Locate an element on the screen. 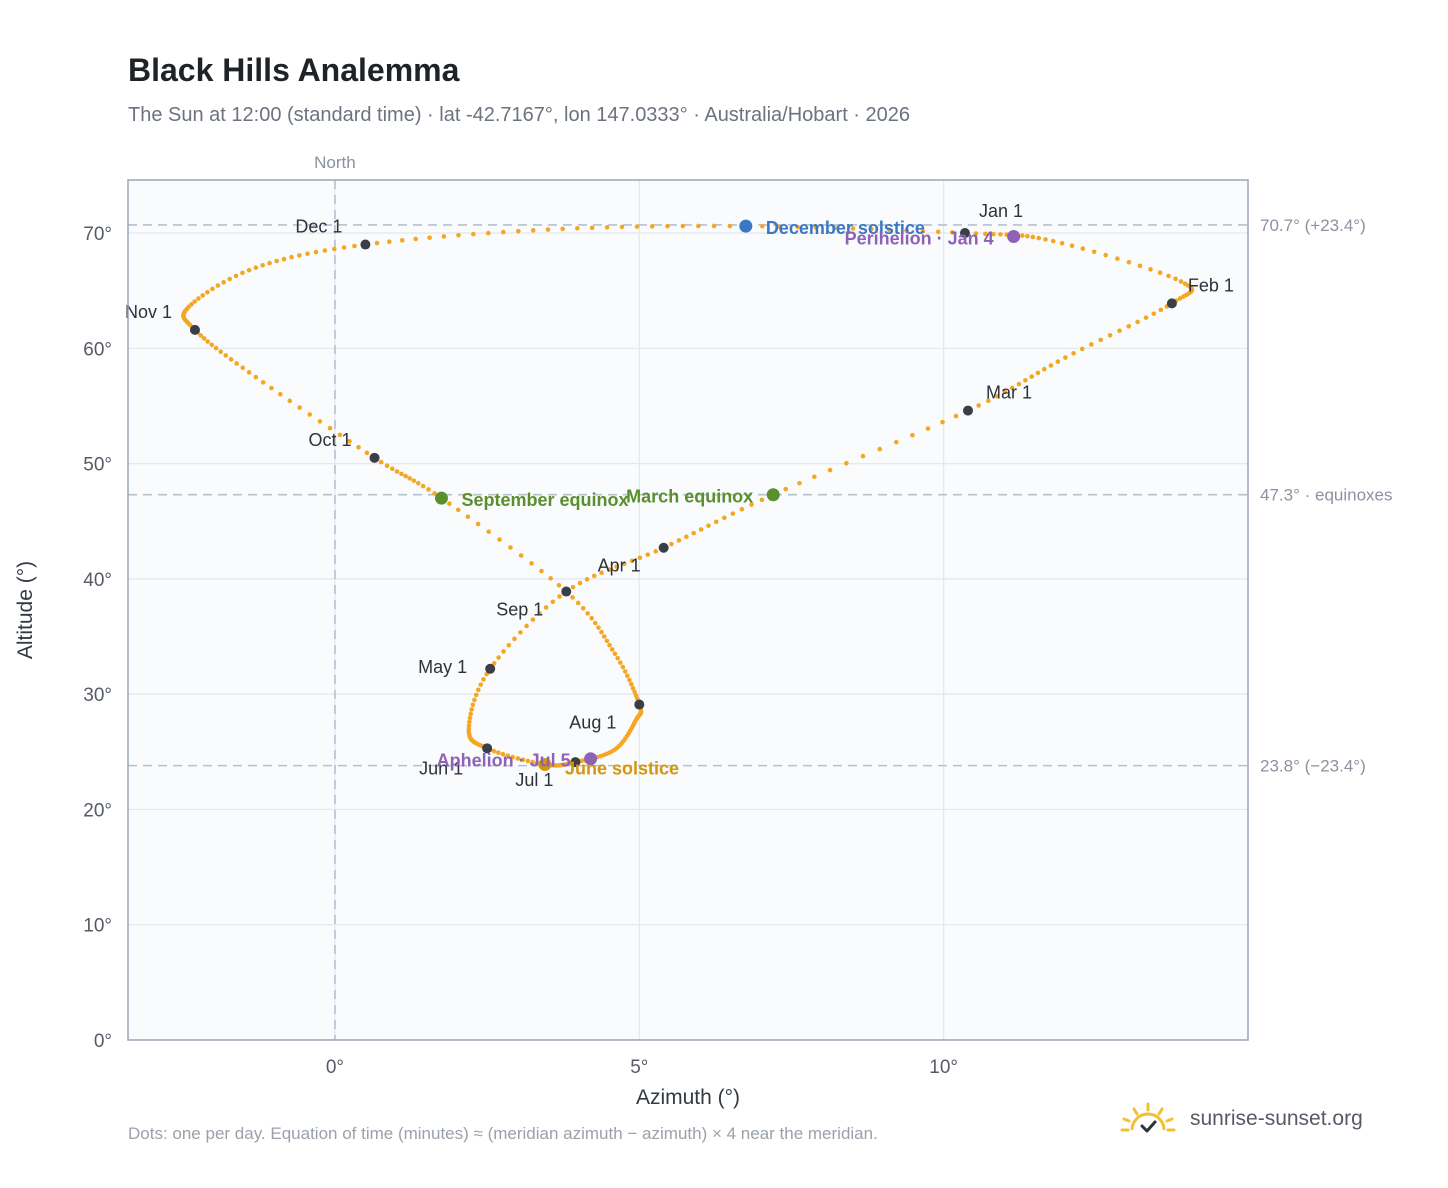 This screenshot has height=1188, width=1448. event-label: June solstice is located at coordinates (622, 768).